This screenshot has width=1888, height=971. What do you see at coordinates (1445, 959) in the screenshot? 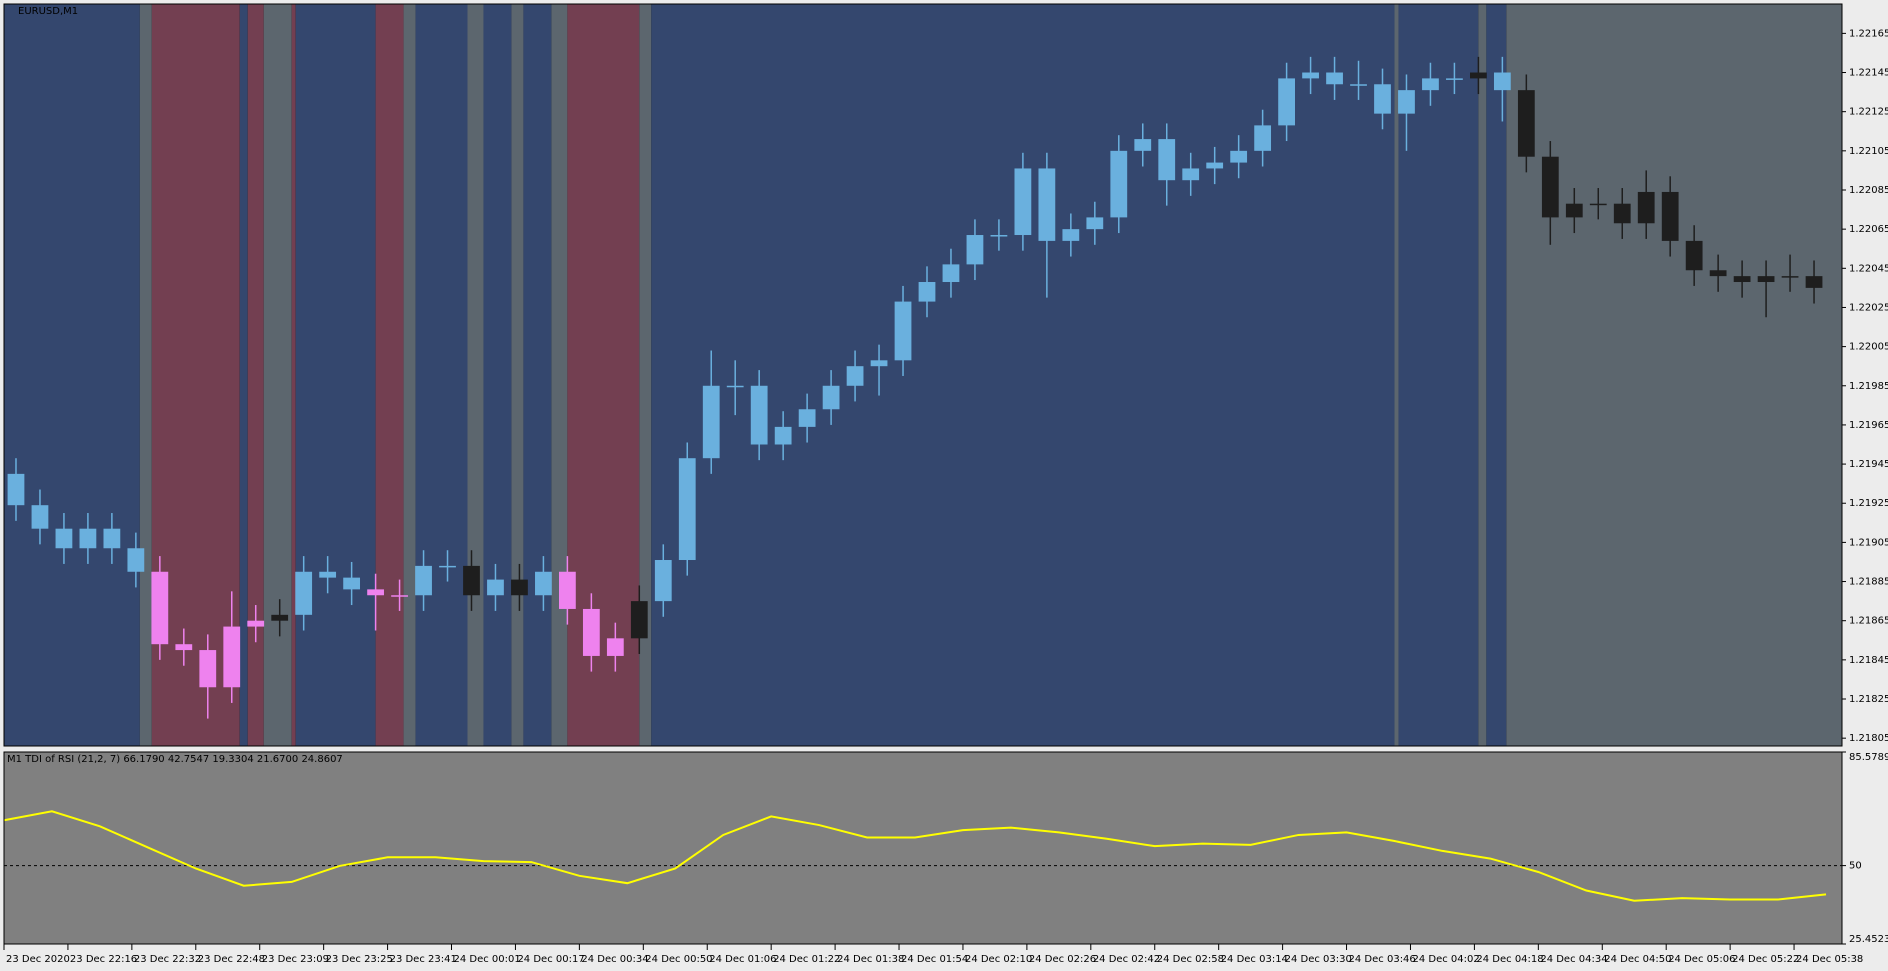
I see `x-tick-label: 24 Dec 04:02` at bounding box center [1445, 959].